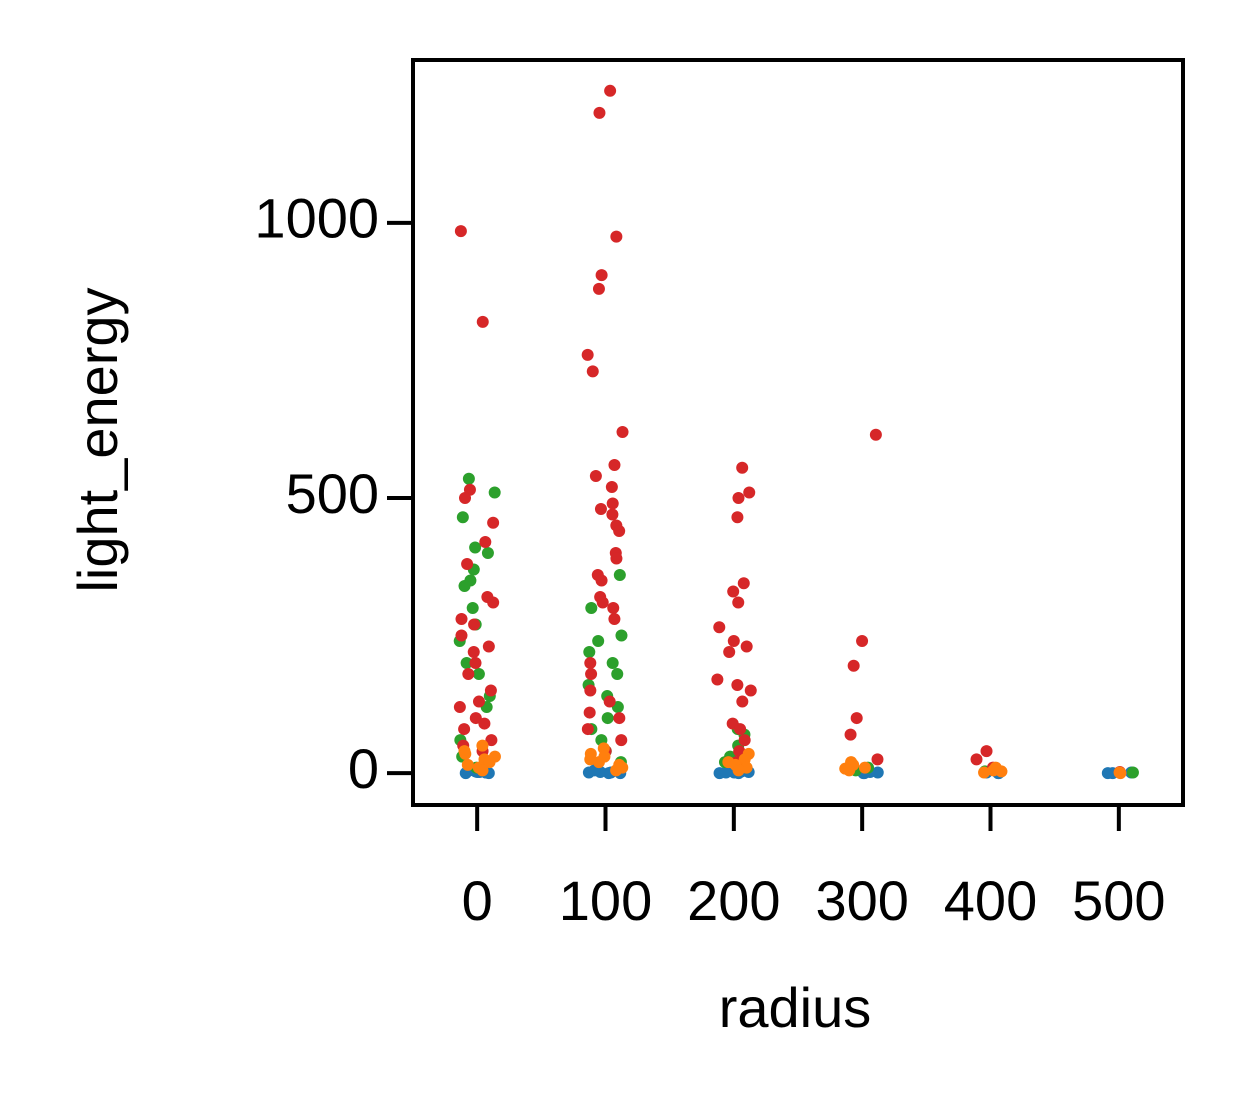 This screenshot has height=1110, width=1247. I want to click on x-tick-label: 300, so click(861, 900).